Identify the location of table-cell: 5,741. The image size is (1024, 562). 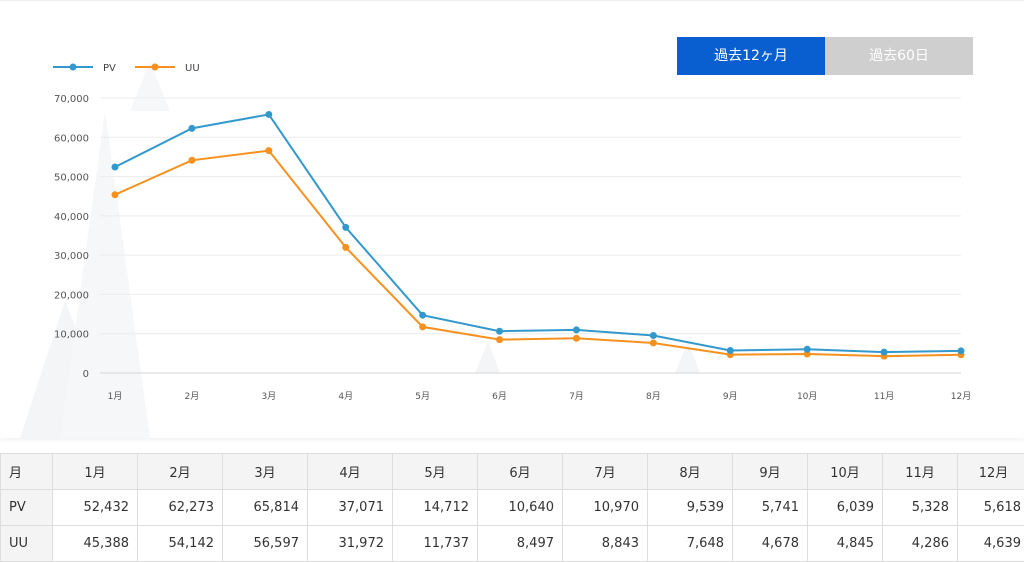
(770, 507).